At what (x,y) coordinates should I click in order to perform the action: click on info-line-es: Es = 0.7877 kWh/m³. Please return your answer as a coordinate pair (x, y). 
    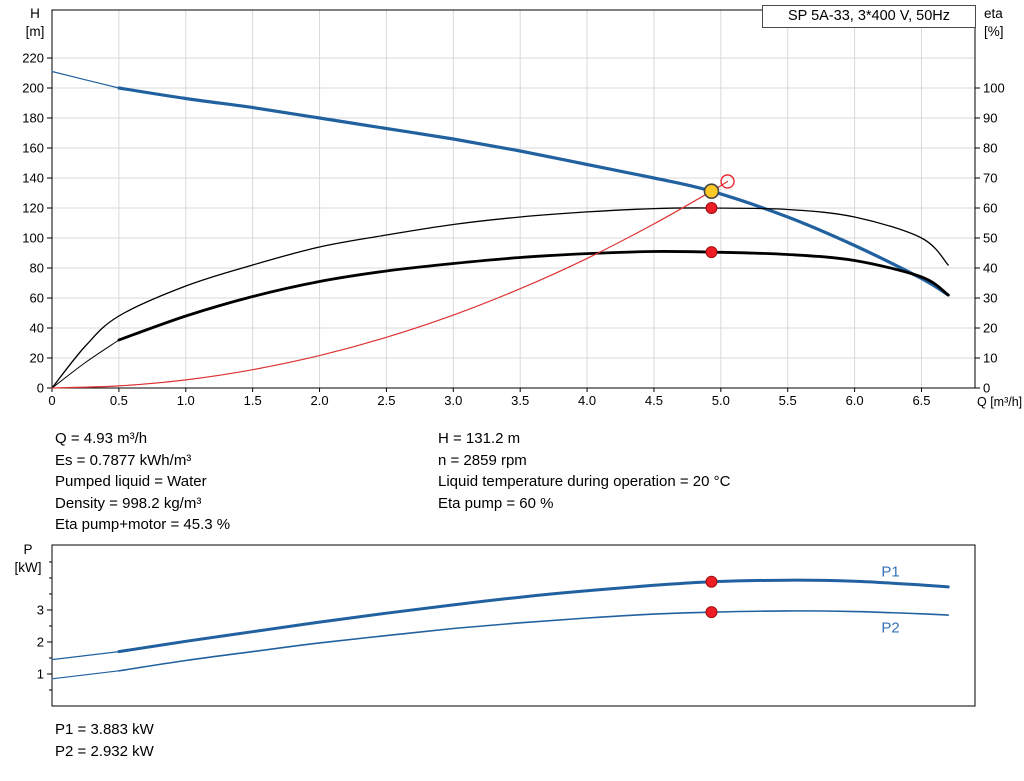
    Looking at the image, I should click on (123, 460).